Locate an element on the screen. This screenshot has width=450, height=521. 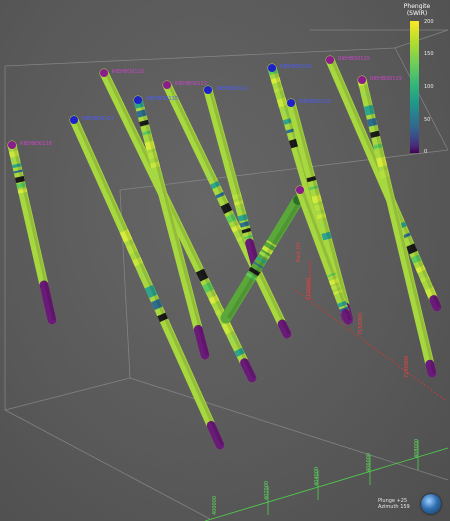
legend-title: Phengite (SWIR) is located at coordinates (417, 10).